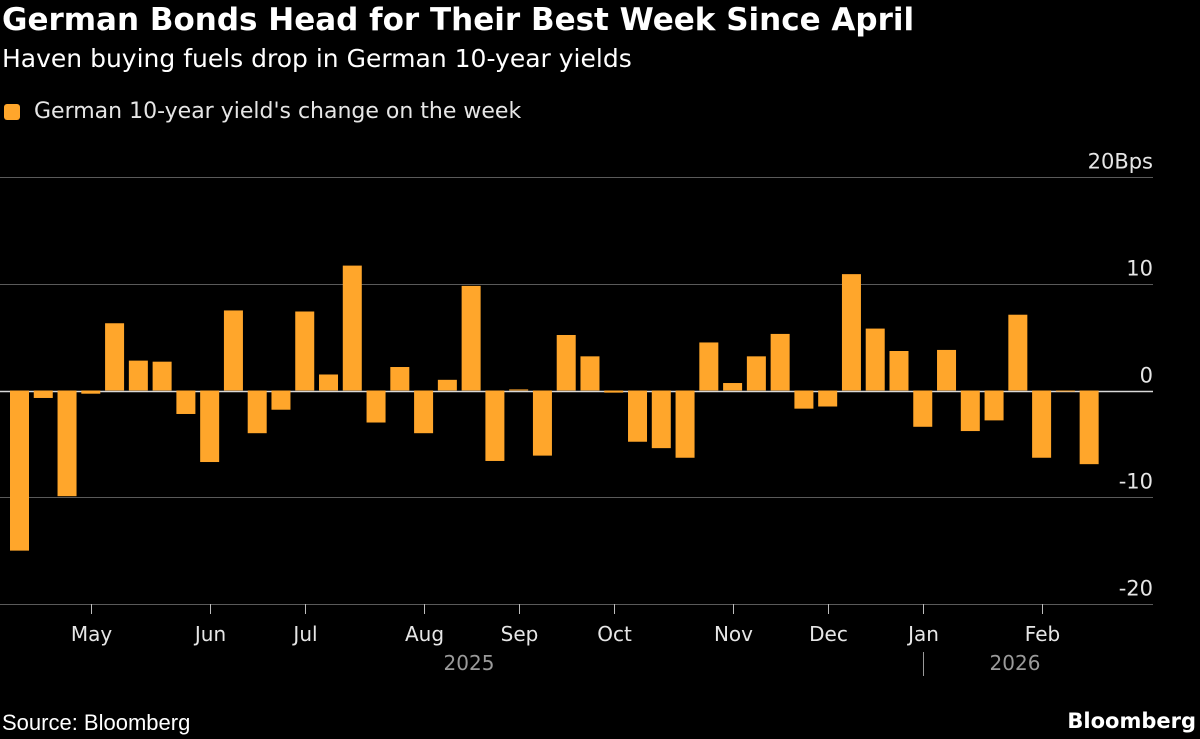 The image size is (1200, 739). I want to click on x-month-label: Jul, so click(304, 634).